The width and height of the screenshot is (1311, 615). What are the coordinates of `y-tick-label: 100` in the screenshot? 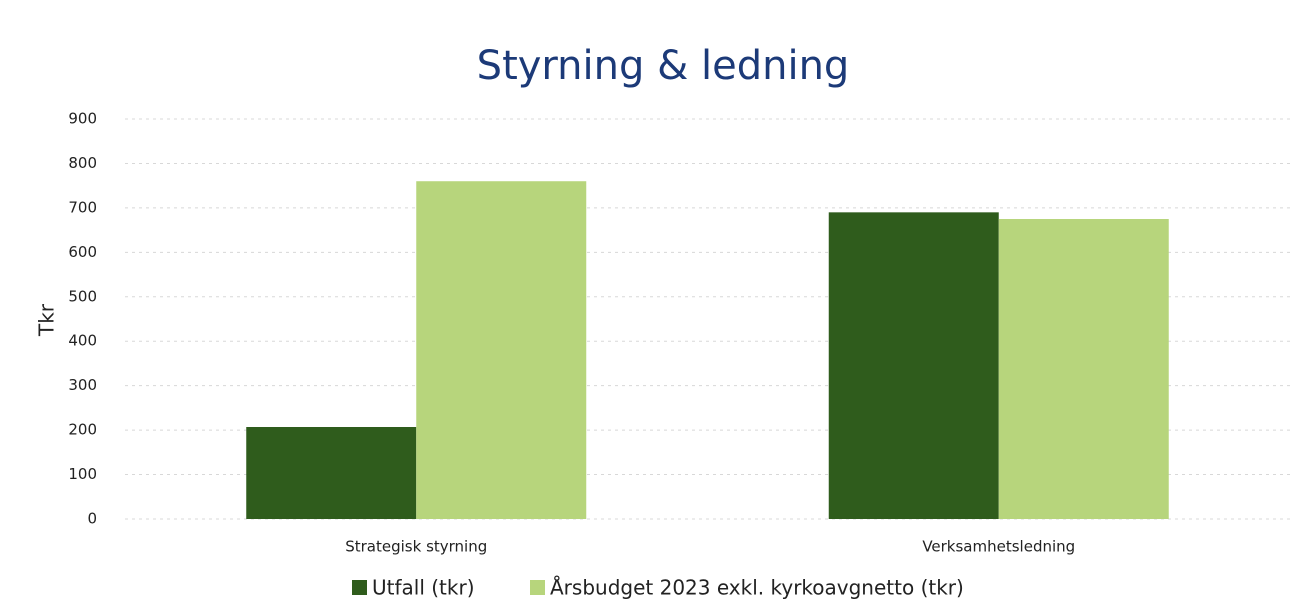 It's located at (82, 474).